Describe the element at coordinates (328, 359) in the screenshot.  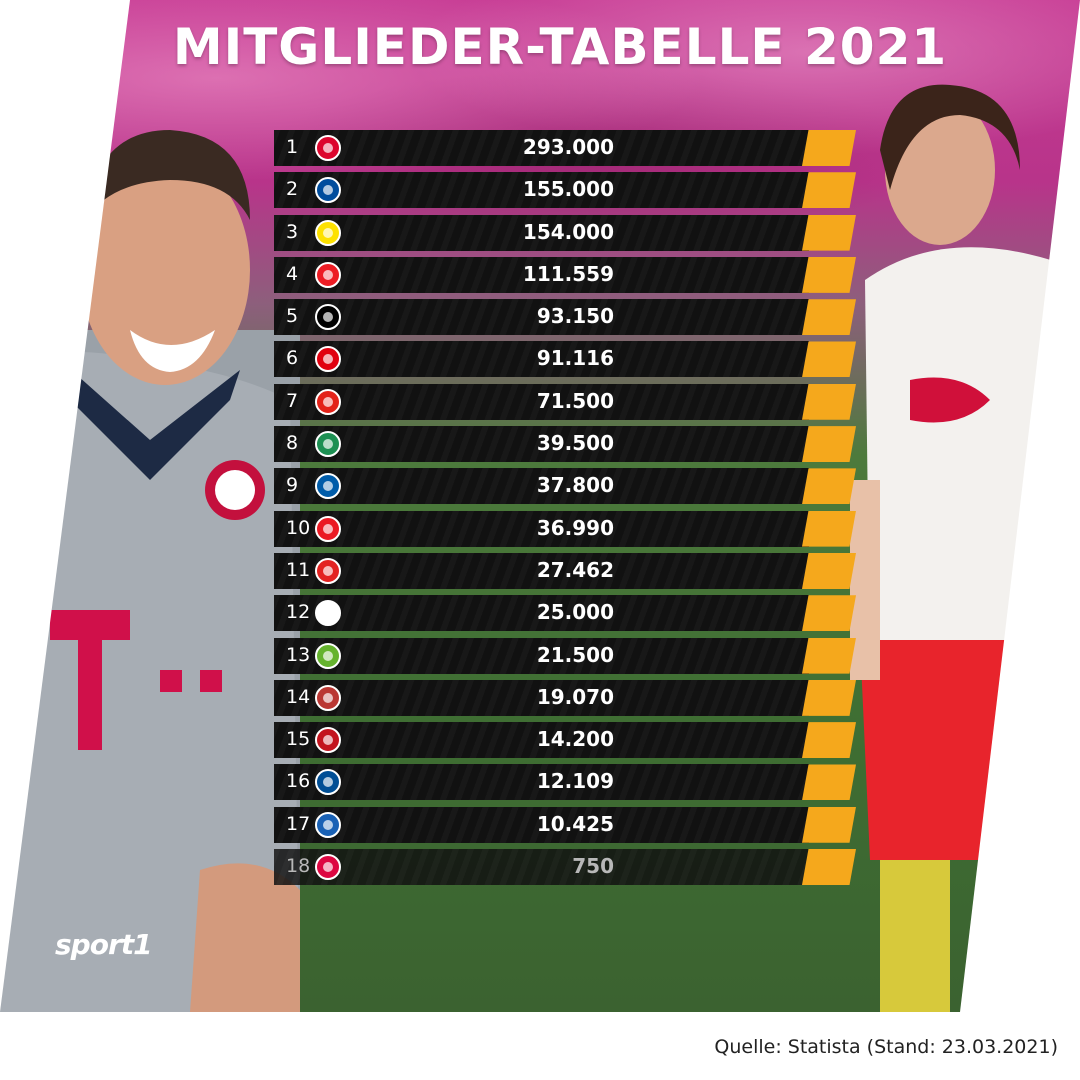
I see `frankfurt-icon` at that location.